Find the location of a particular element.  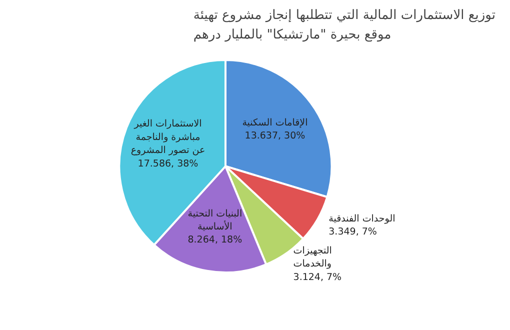

data-label: 3.124, 7% is located at coordinates (317, 277).